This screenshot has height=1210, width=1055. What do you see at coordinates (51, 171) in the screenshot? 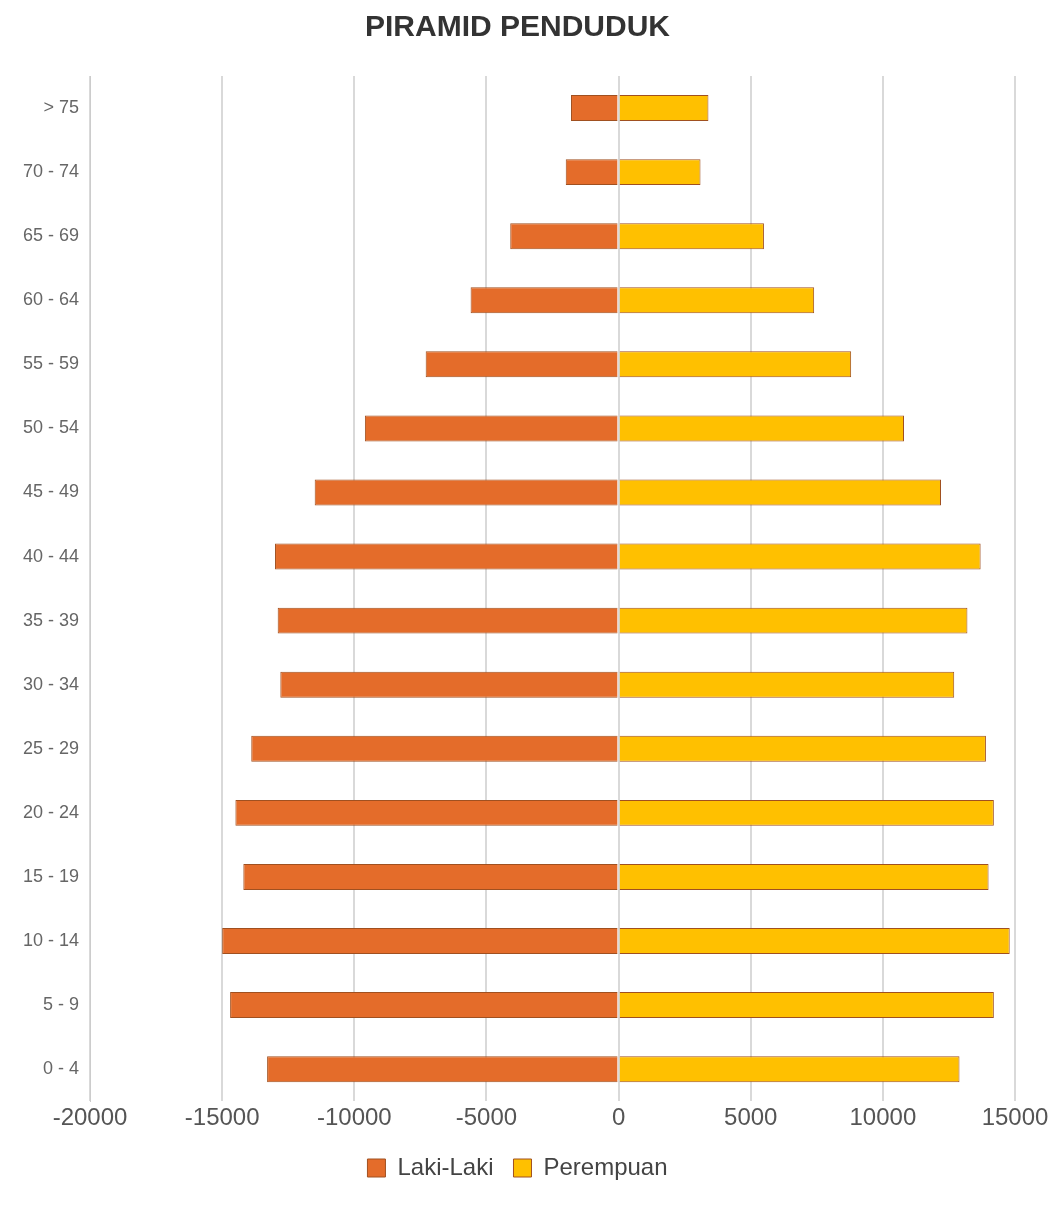
I see `y-tick-label: 70 - 74` at bounding box center [51, 171].